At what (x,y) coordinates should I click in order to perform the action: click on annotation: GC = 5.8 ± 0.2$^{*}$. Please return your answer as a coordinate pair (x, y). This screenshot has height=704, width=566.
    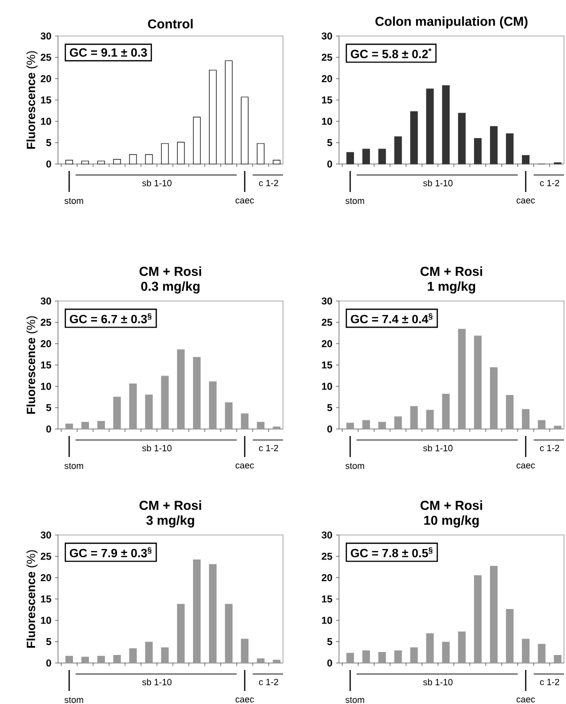
    Looking at the image, I should click on (391, 53).